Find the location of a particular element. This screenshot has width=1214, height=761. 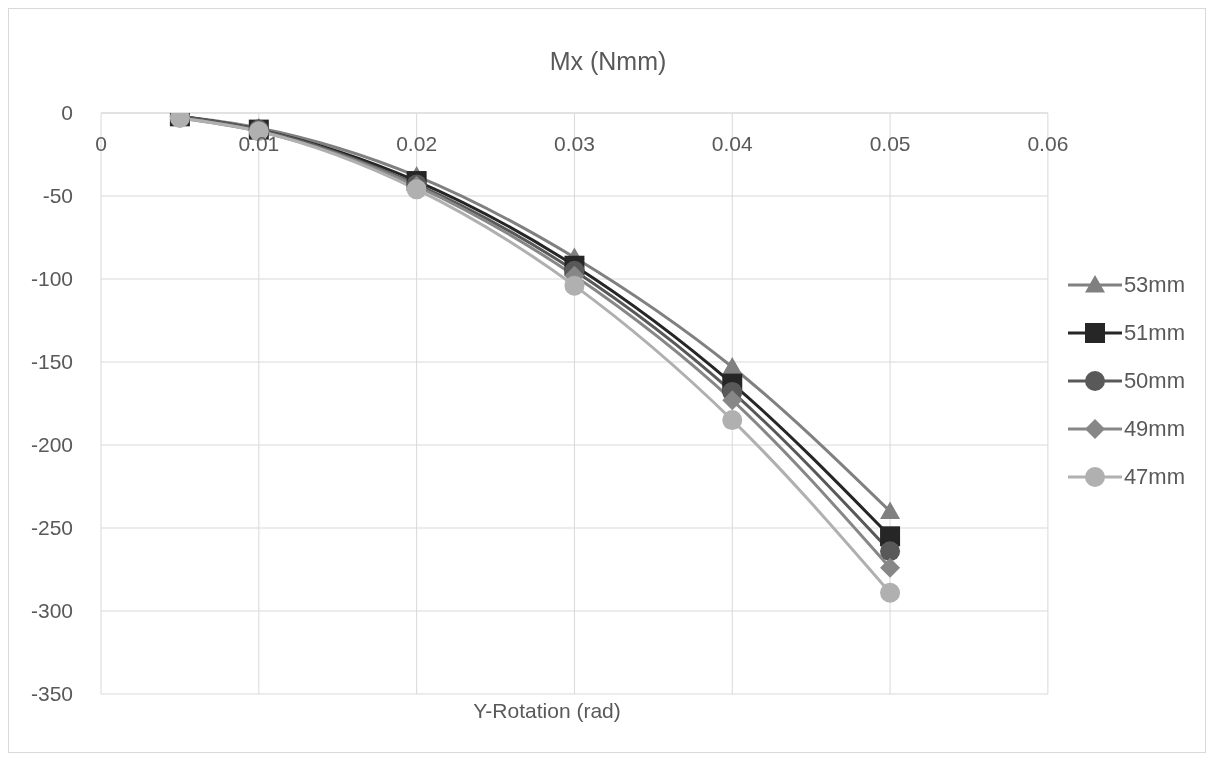

y-tick-label: -100 is located at coordinates (51, 278).